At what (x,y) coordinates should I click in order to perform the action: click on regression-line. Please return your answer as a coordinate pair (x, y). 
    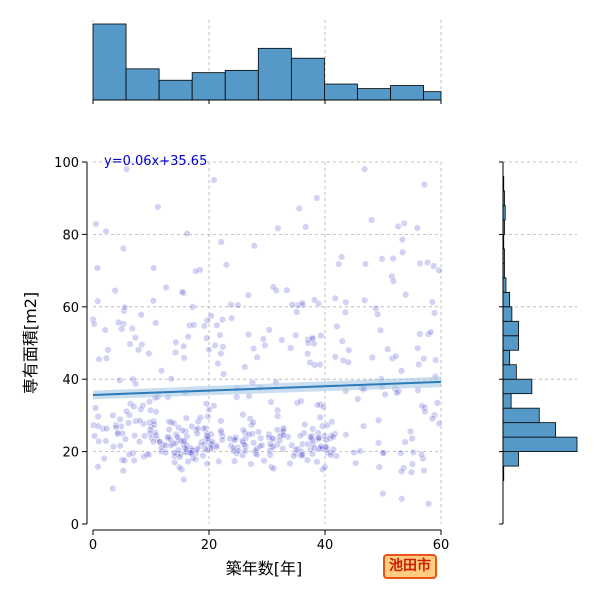
    Looking at the image, I should click on (267, 388).